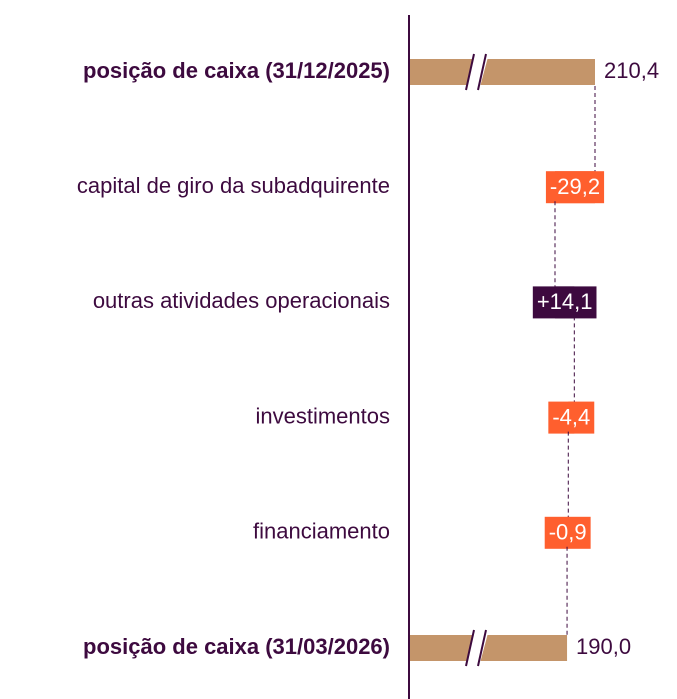  I want to click on category-label: capital de giro da subadquirente, so click(233, 185).